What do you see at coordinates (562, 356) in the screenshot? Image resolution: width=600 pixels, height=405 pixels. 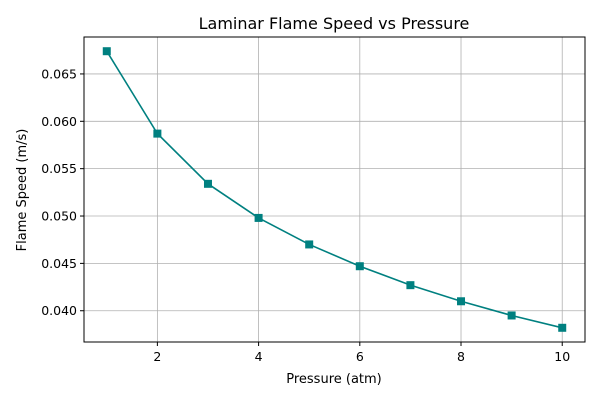 I see `x-tick-label: 10` at bounding box center [562, 356].